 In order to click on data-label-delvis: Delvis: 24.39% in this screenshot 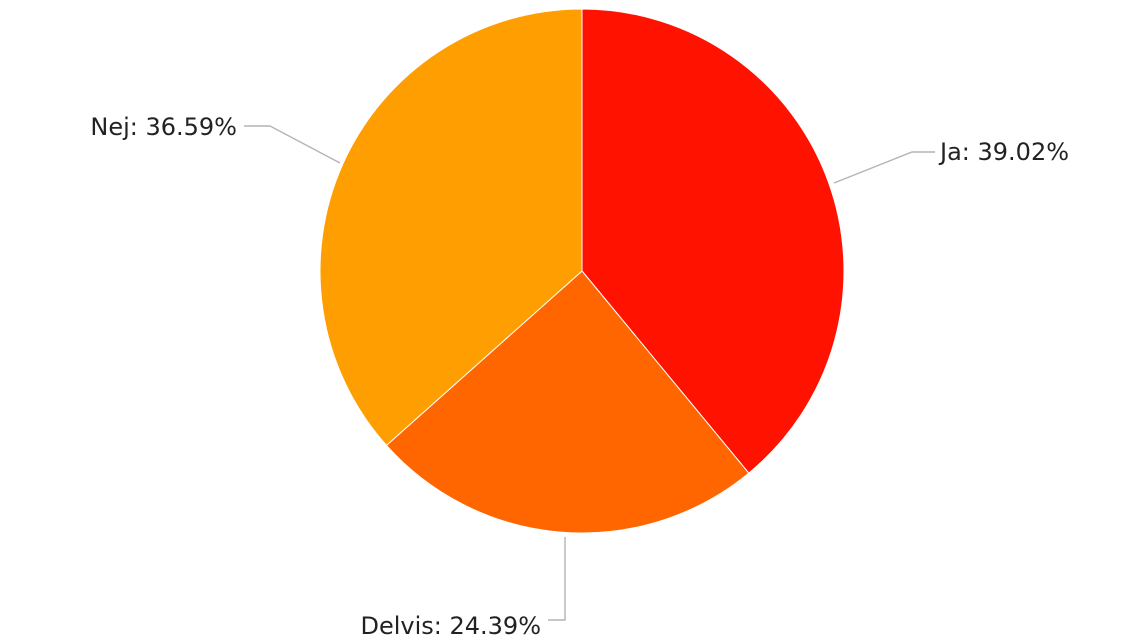, I will do `click(450, 626)`.